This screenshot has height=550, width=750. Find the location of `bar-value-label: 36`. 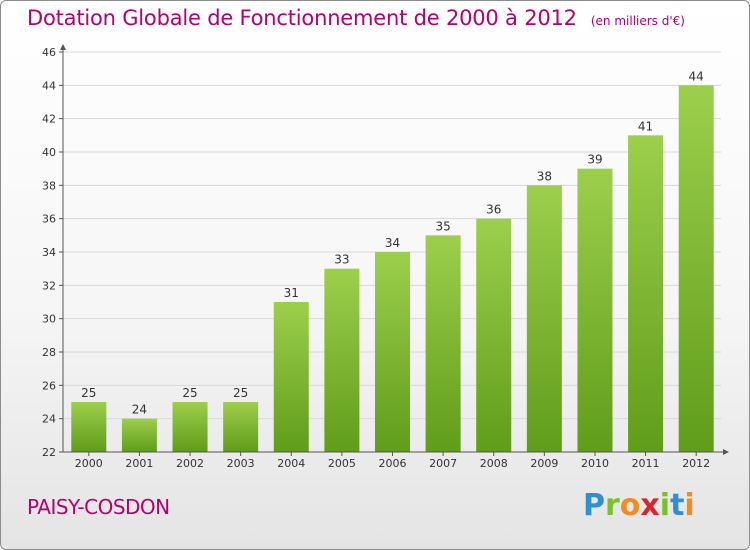

bar-value-label: 36 is located at coordinates (493, 210).